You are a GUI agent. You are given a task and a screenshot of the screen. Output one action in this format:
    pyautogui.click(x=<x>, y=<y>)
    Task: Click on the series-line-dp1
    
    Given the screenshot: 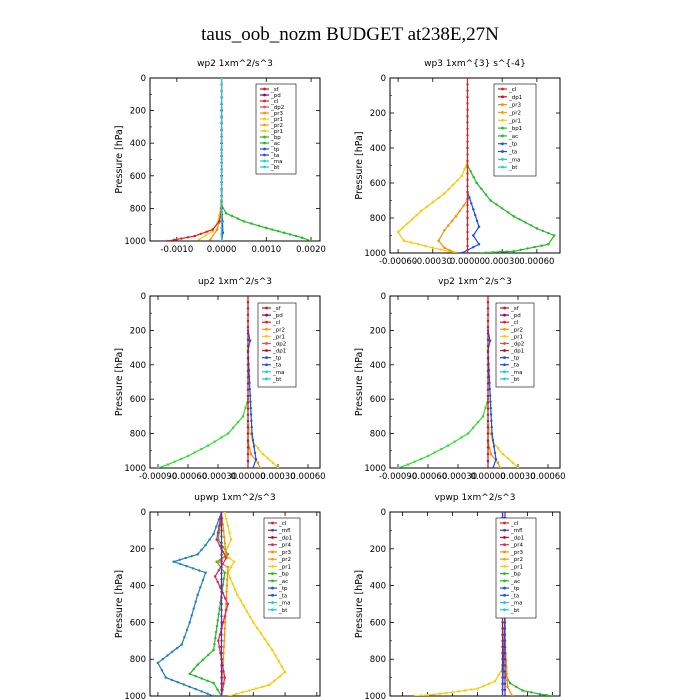 What is the action you would take?
    pyautogui.click(x=443, y=433)
    